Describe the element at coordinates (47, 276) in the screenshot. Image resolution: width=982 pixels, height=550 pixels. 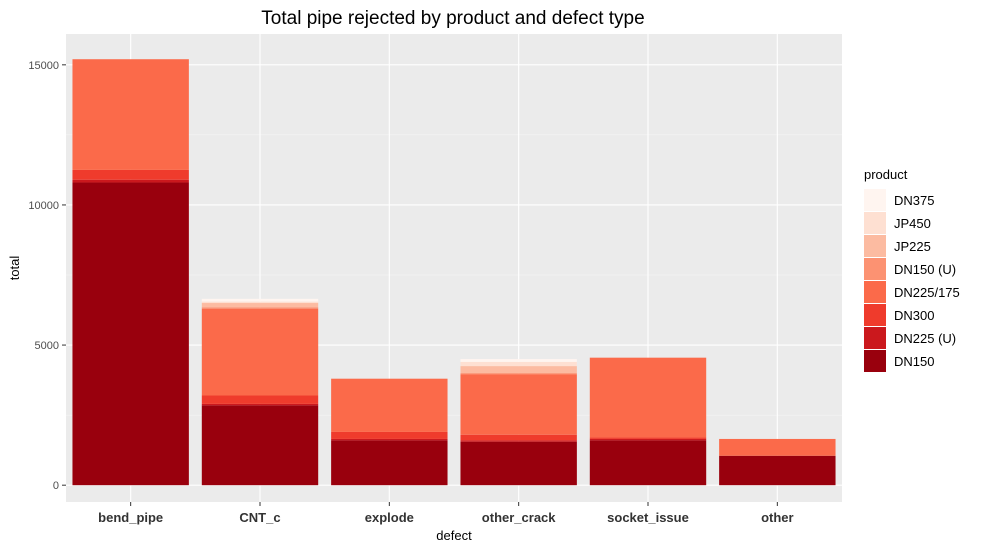
I see `y-axis: 0 5000 10000 15000` at that location.